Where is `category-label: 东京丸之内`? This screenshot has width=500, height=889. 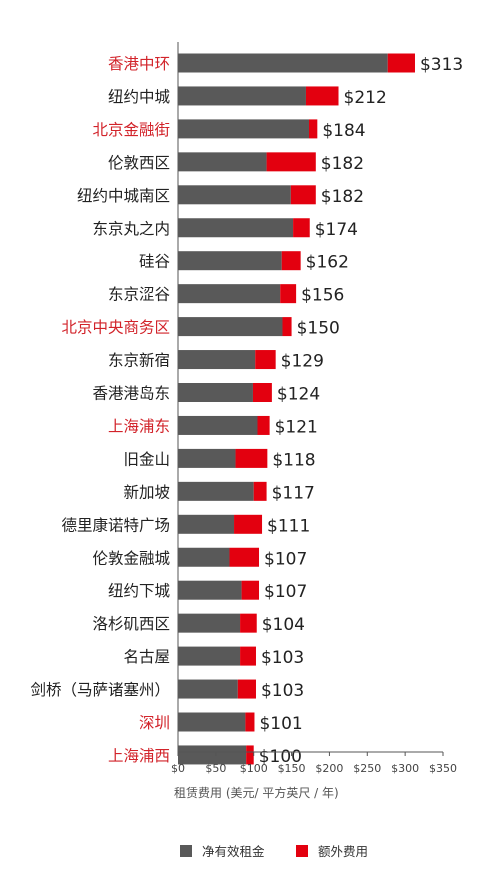
category-label: 东京丸之内 is located at coordinates (131, 229).